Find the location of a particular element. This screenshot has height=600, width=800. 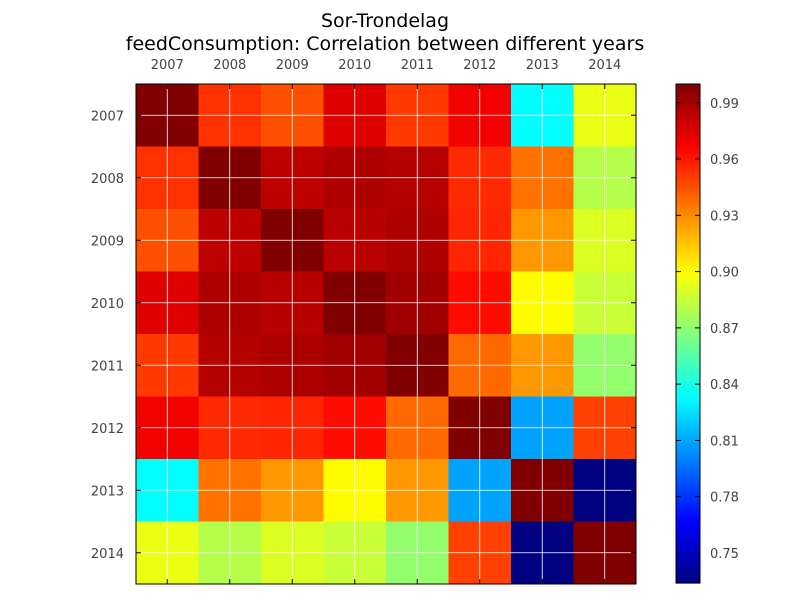

x-tick-label: 2009 is located at coordinates (292, 65).